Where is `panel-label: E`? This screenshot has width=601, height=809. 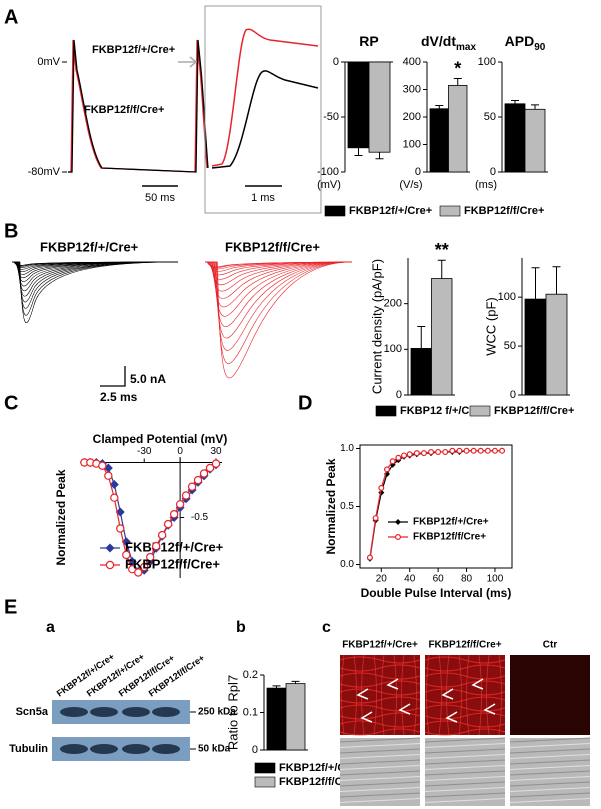 panel-label: E is located at coordinates (10, 607).